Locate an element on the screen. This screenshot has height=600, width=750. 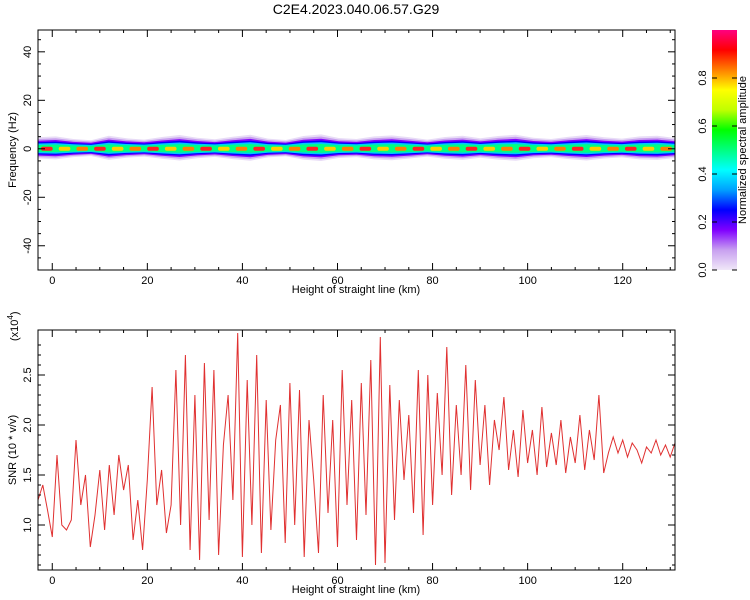
colorbar-tick-label: 0.0 is located at coordinates (703, 269).